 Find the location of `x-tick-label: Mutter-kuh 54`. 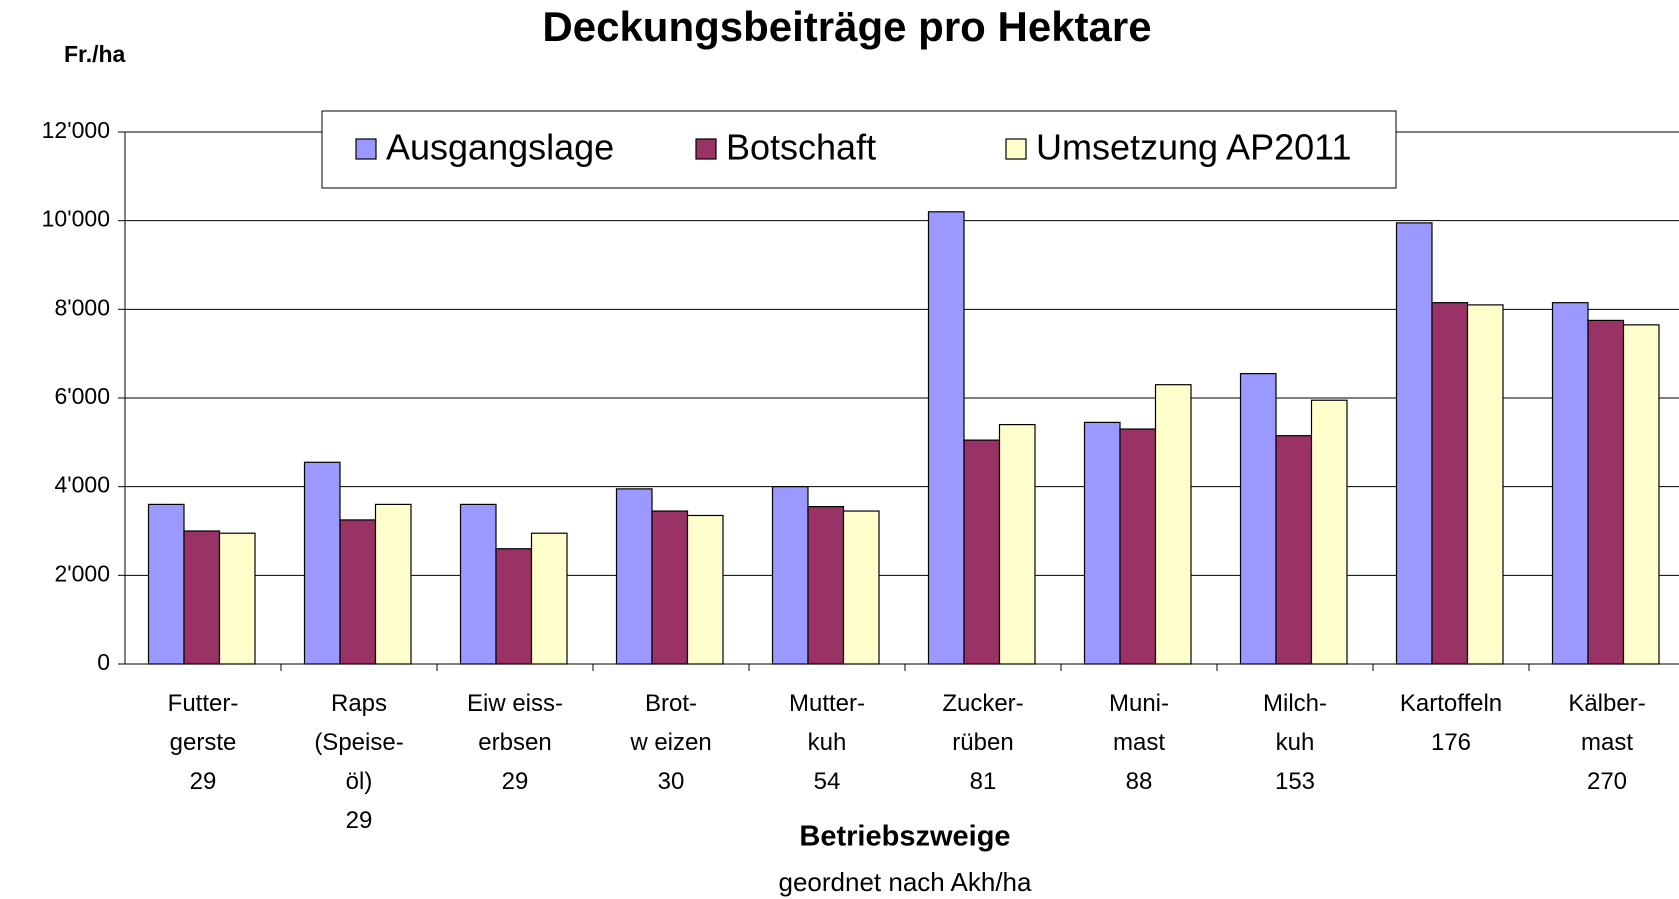

x-tick-label: Mutter-kuh 54 is located at coordinates (827, 742).